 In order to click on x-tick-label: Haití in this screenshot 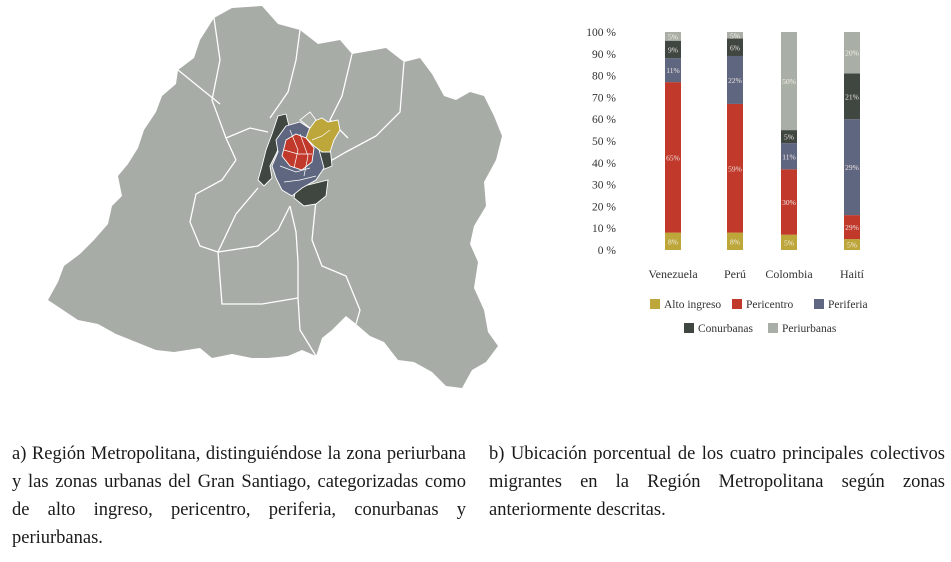, I will do `click(852, 274)`.